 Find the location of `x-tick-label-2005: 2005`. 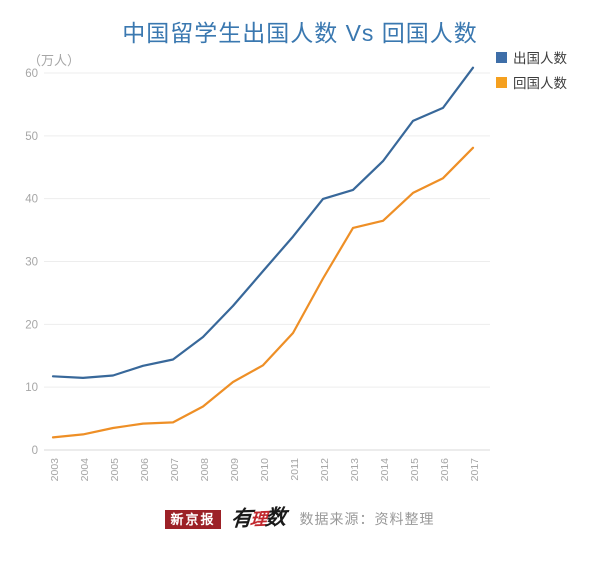

x-tick-label-2005: 2005 is located at coordinates (115, 470).